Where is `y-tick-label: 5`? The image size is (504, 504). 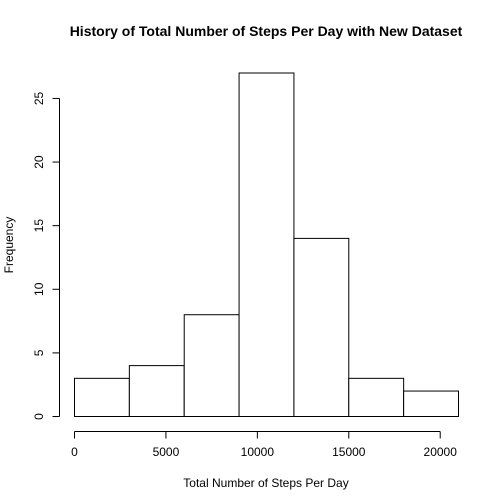 y-tick-label: 5 is located at coordinates (39, 352).